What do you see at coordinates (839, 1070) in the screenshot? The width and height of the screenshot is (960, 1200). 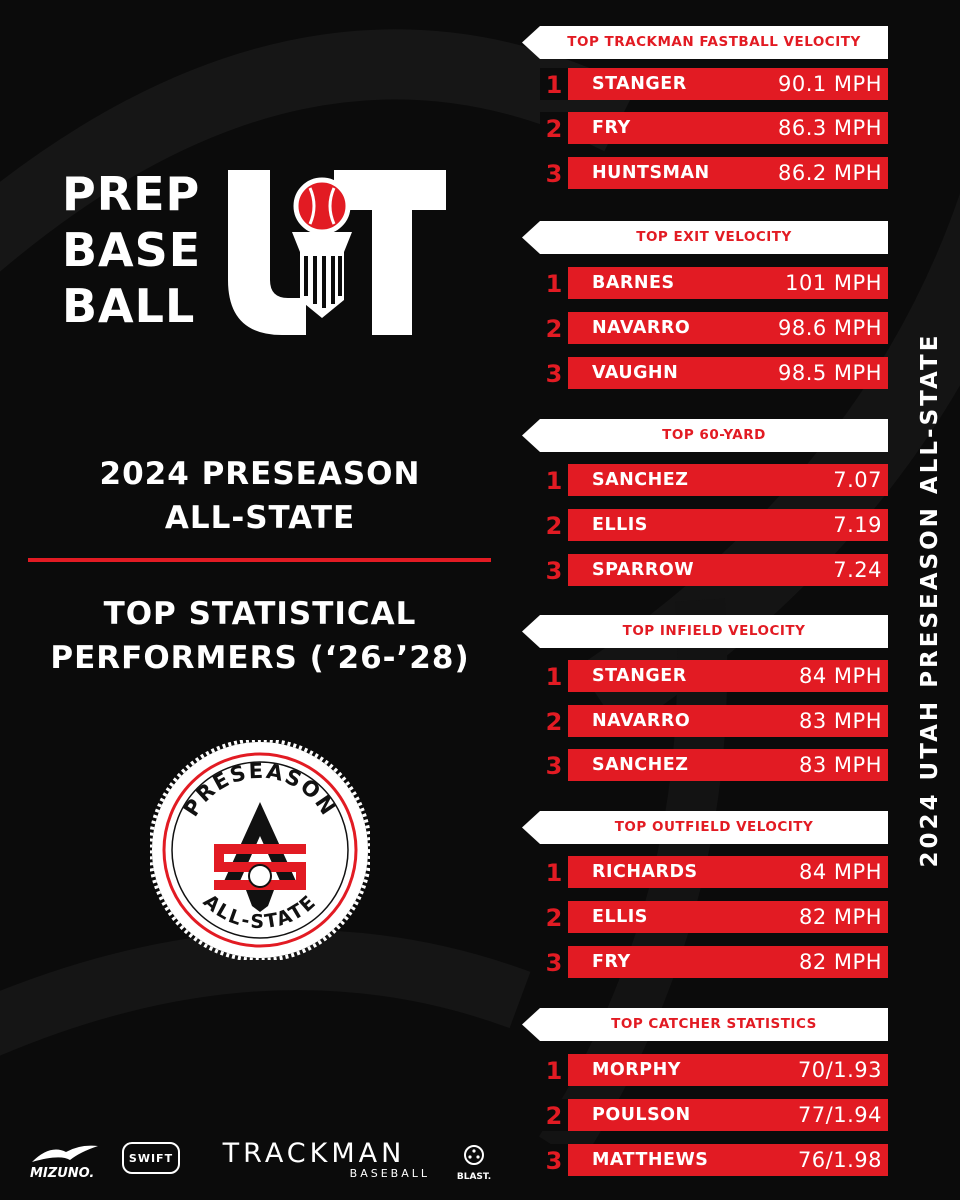 I see `stat-value: 70/1.93` at bounding box center [839, 1070].